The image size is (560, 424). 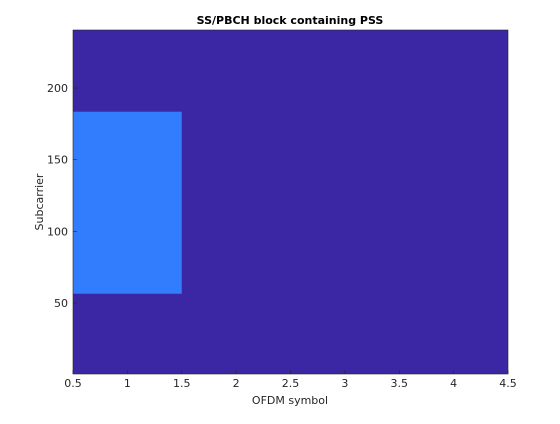 I want to click on x-tick-label: 2.5, so click(x=291, y=383).